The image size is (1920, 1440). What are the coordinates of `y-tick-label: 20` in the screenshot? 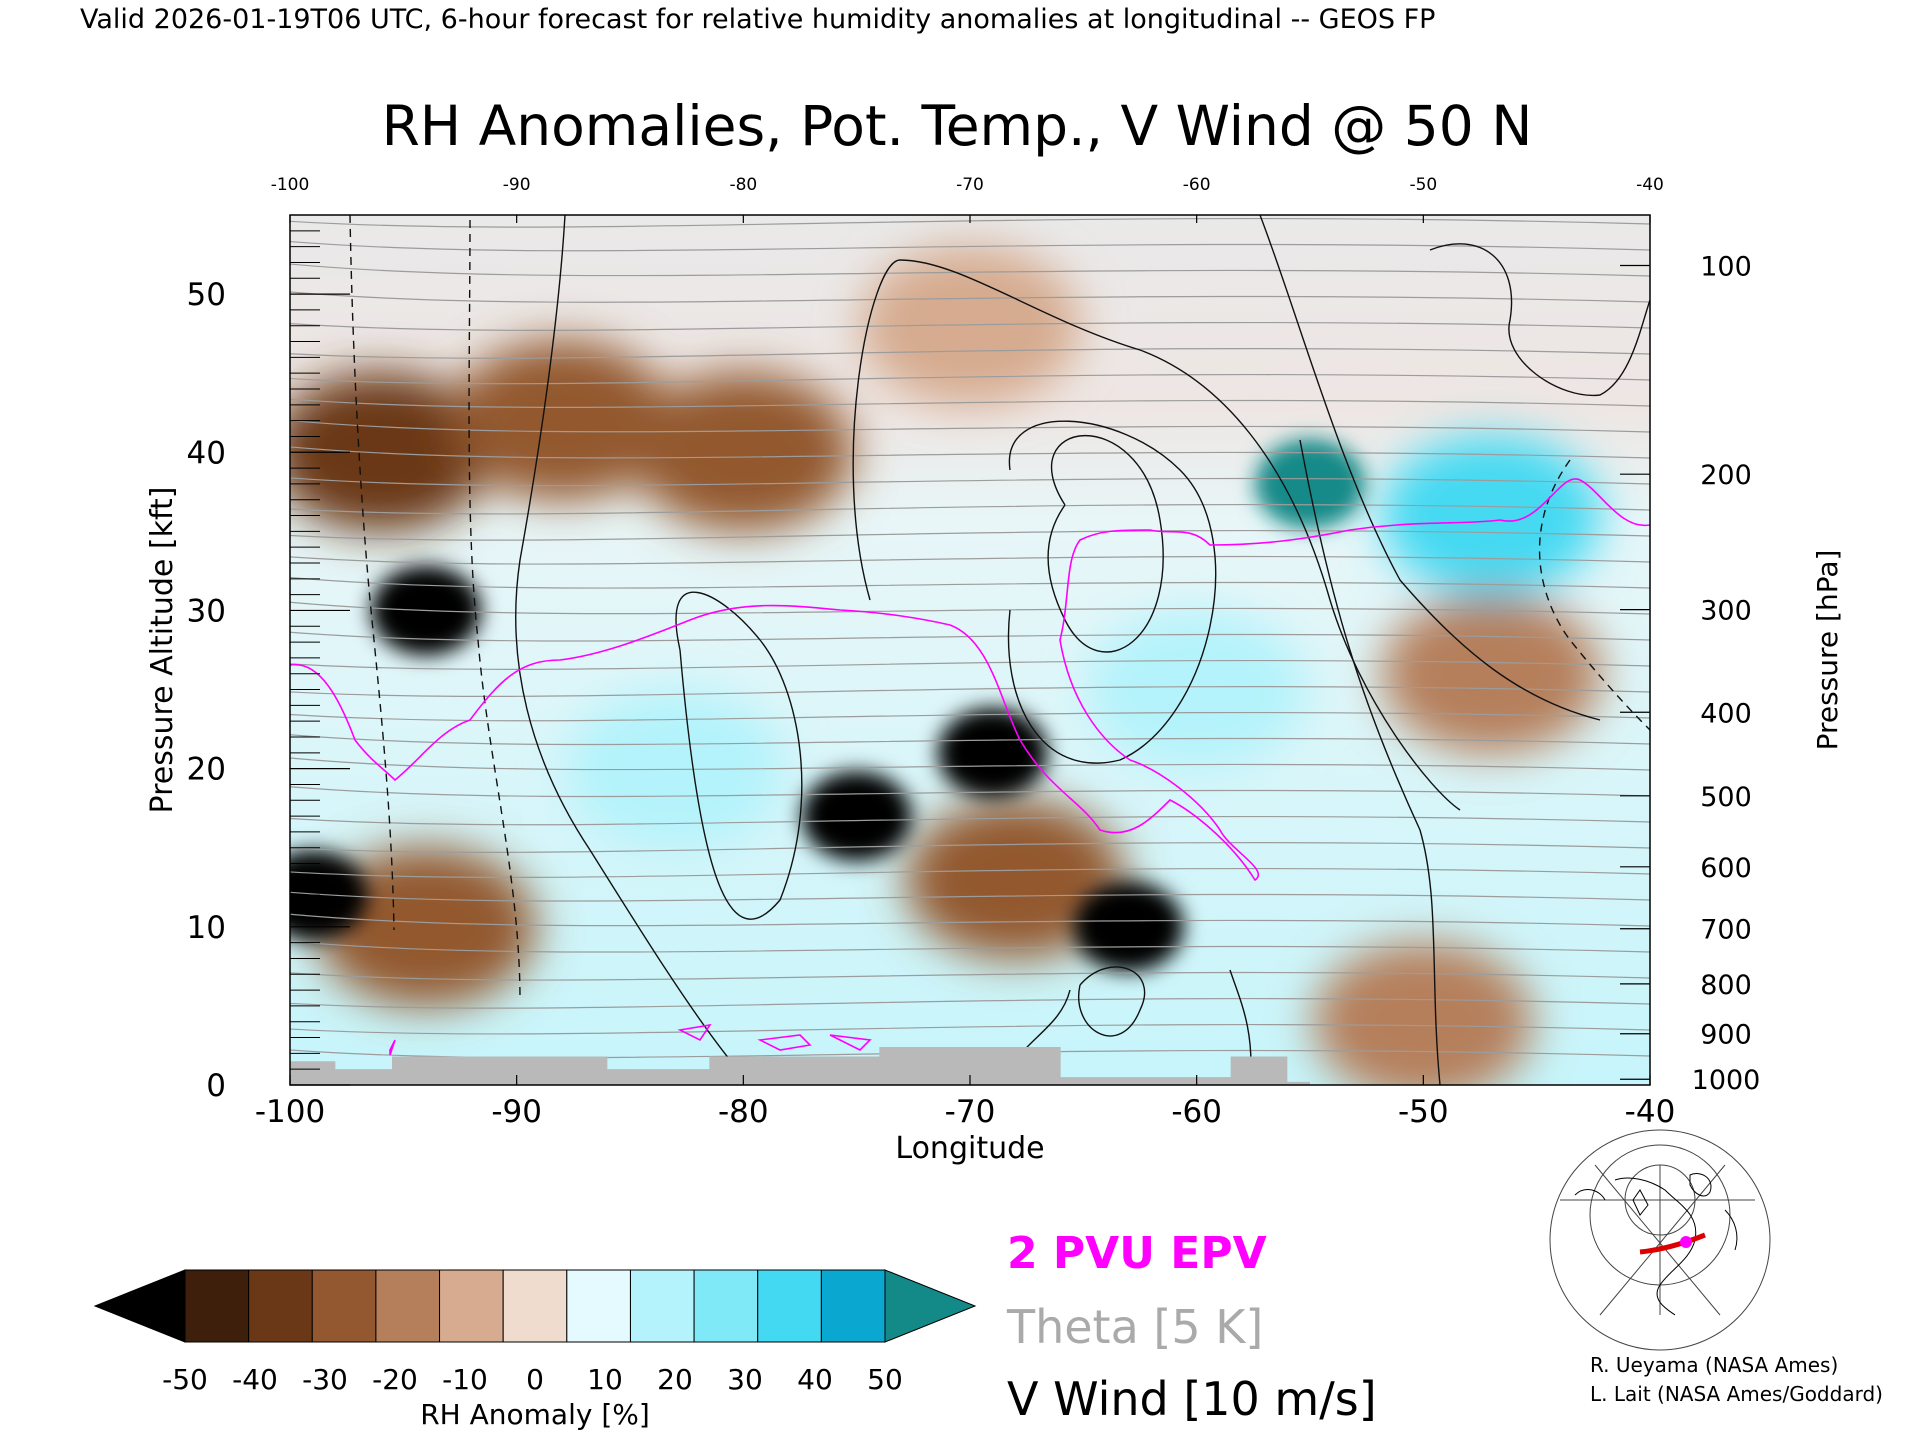 It's located at (206, 770).